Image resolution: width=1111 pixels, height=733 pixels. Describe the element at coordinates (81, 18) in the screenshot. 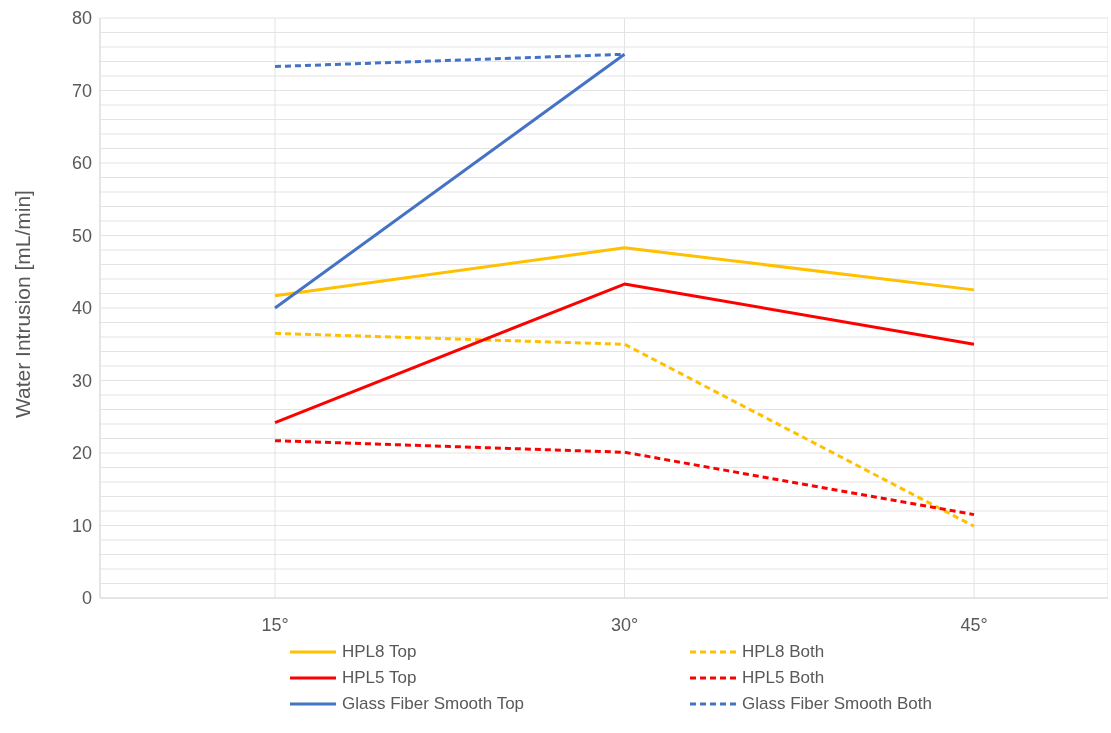

I see `y-tick-label: 80` at that location.